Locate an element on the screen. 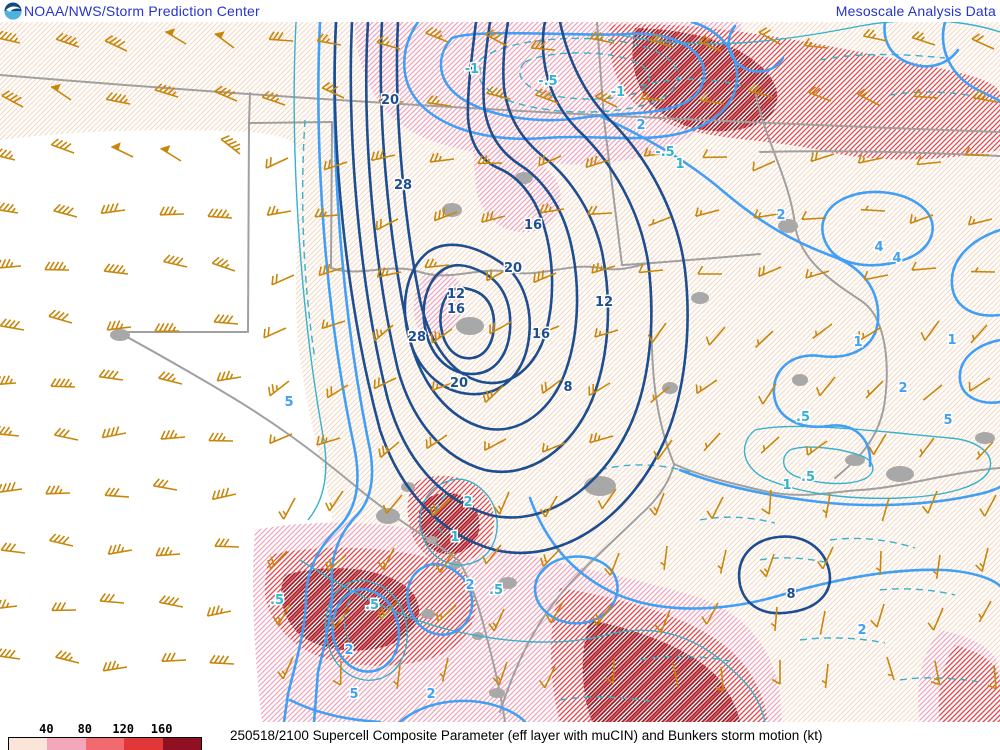 This screenshot has width=1000, height=750. contour-label: -1 is located at coordinates (472, 69).